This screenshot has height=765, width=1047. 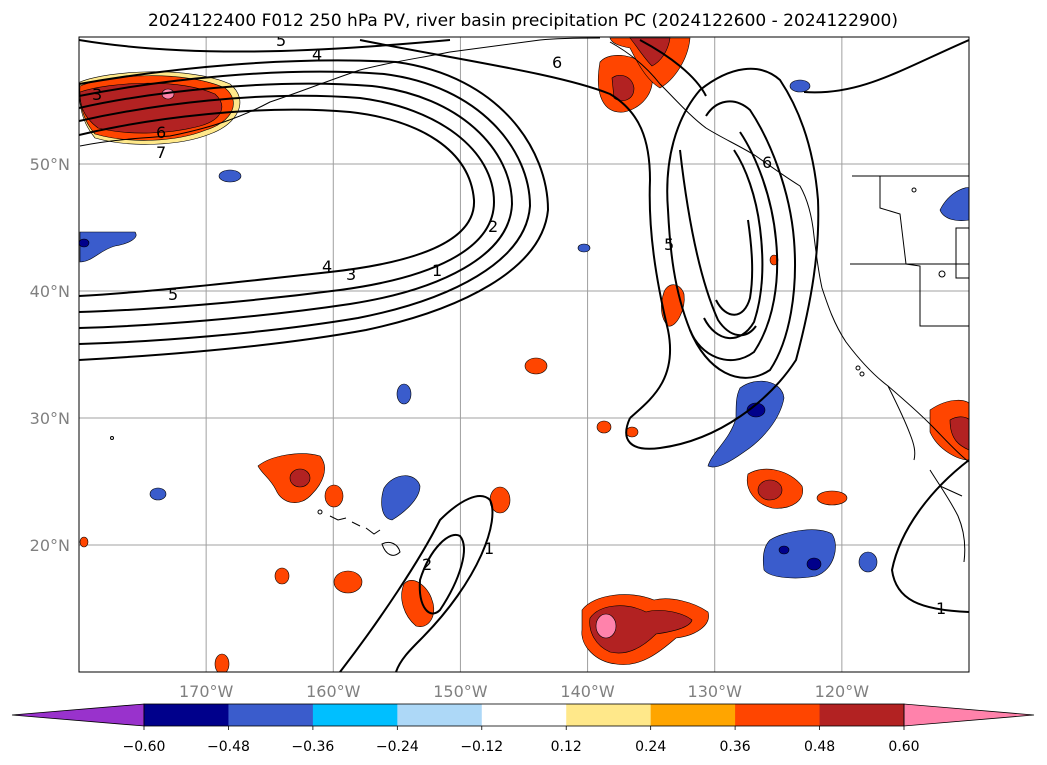 I want to click on lat-tick-label: 50°N, so click(x=50, y=164).